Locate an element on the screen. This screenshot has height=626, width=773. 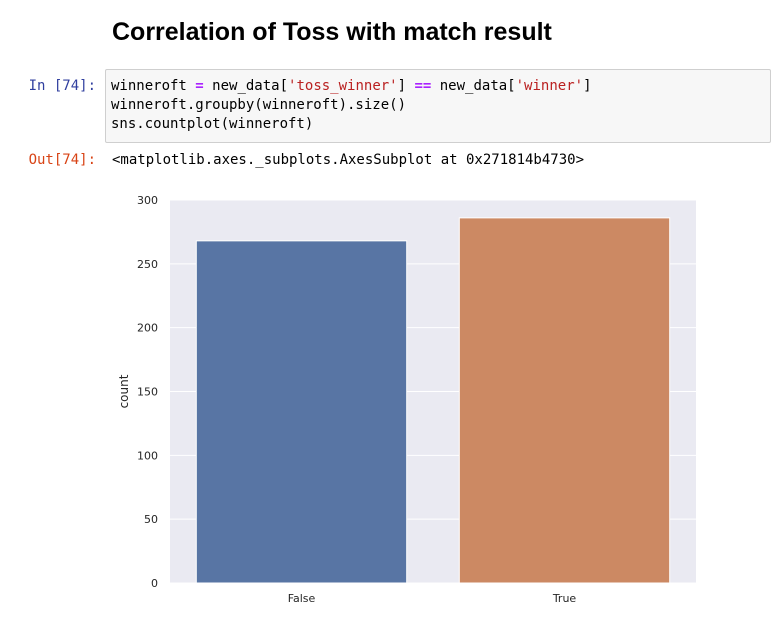
output-prompt: Out[74]: is located at coordinates (62, 160).